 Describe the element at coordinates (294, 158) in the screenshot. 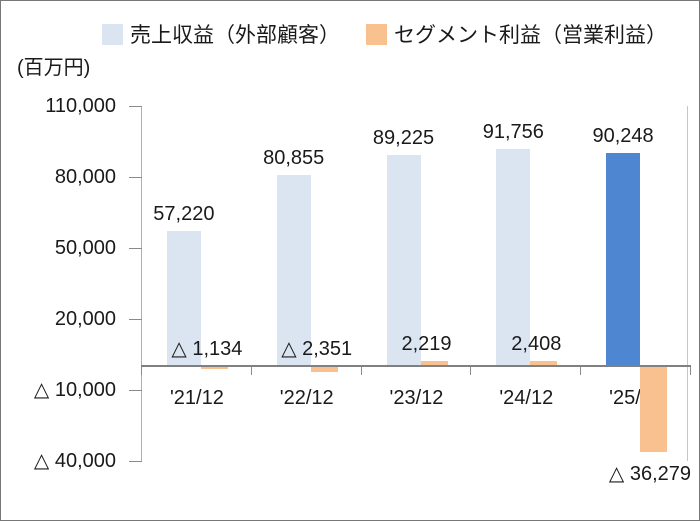

I see `revenue-value-label: 80,855` at that location.